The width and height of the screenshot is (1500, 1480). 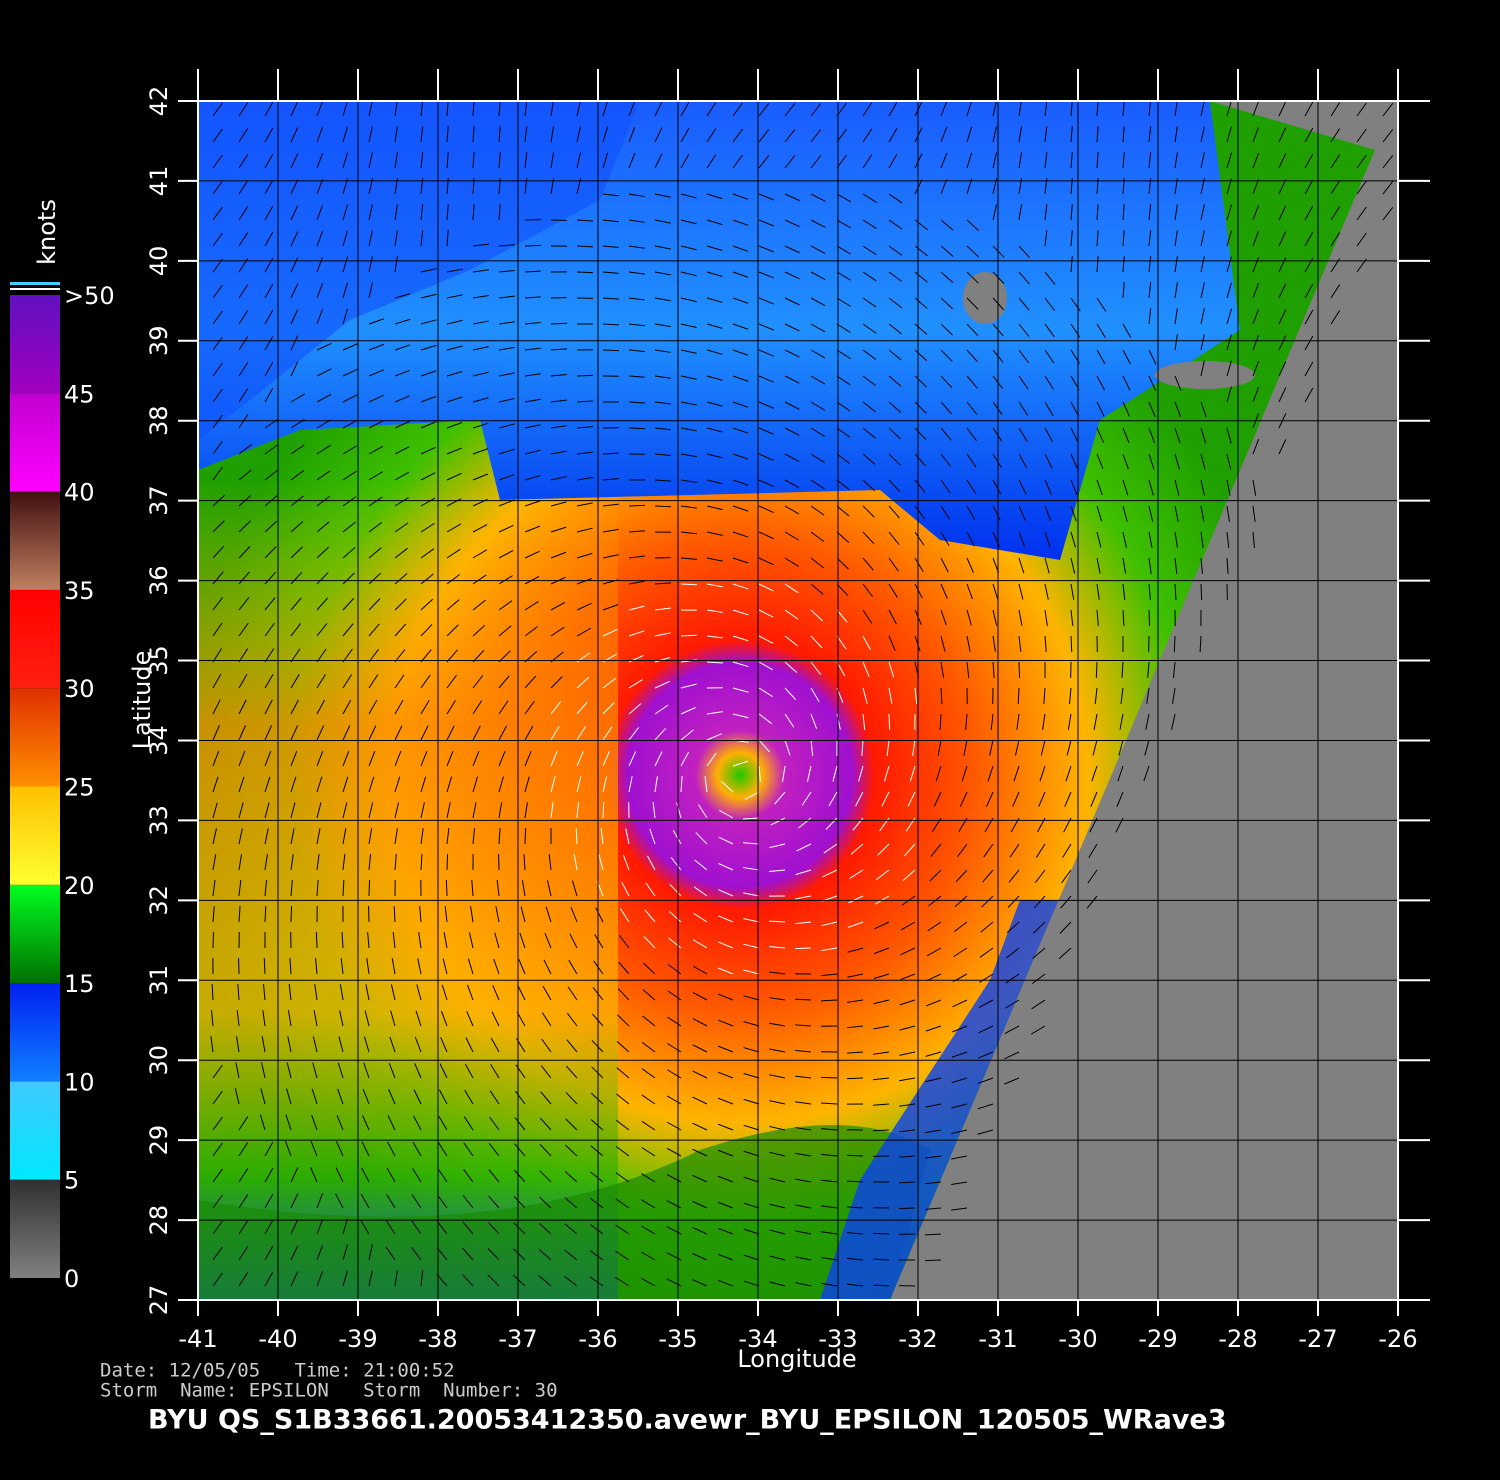 I want to click on x-tick-label: -38, so click(x=437, y=1339).